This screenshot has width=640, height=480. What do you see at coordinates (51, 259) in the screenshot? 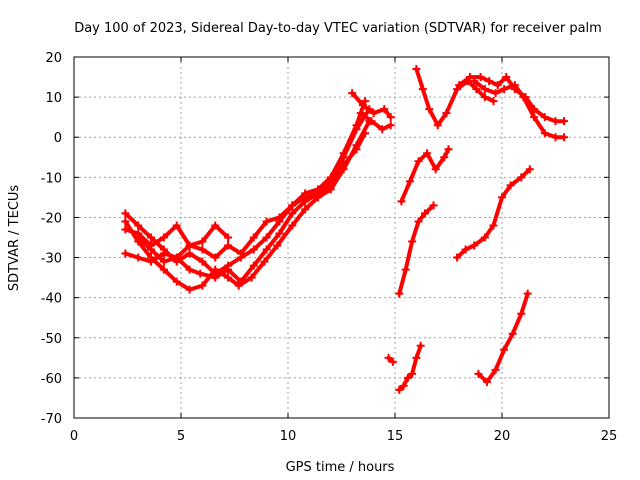
I see `y-tick-label: -30` at bounding box center [51, 259].